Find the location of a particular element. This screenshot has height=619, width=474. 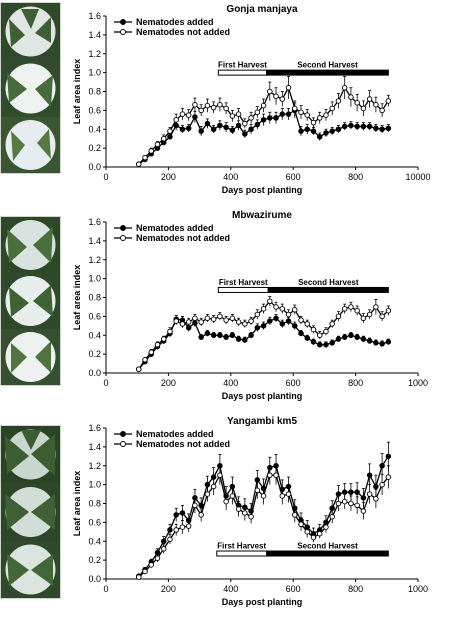

x-tick-label: 10000 is located at coordinates (417, 177).